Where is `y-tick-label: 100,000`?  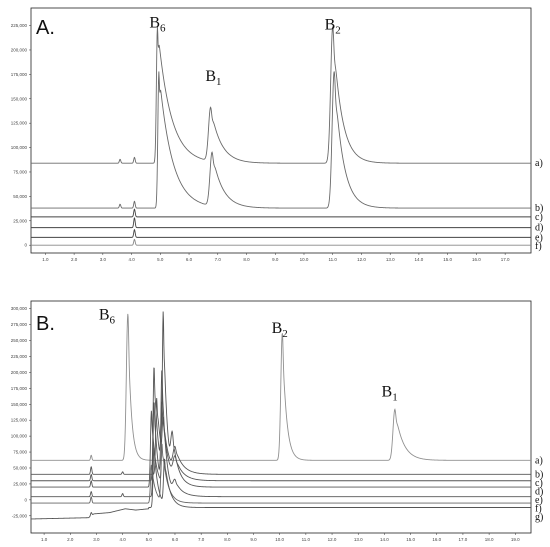
y-tick-label: 100,000 is located at coordinates (19, 147).